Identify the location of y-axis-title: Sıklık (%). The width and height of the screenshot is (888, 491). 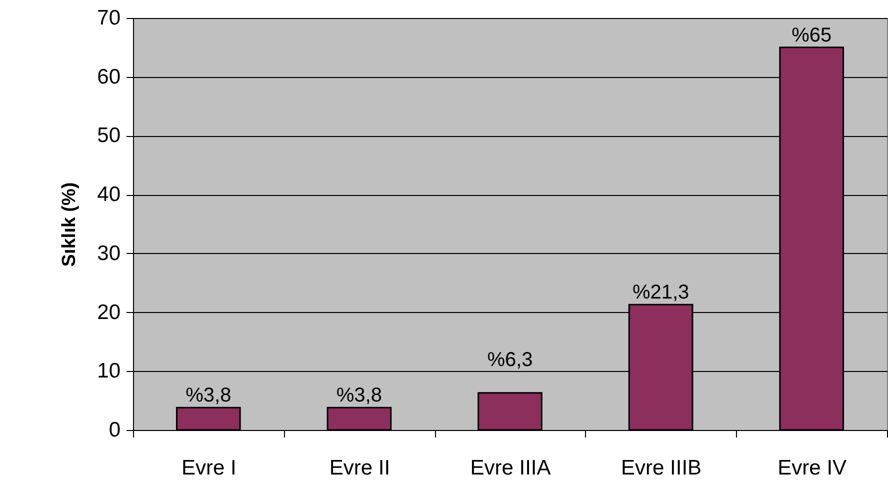
(69, 224).